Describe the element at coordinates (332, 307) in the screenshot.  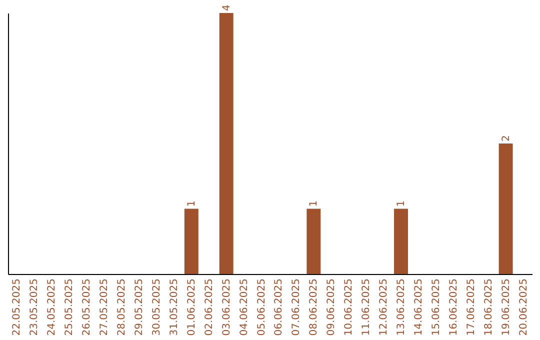
I see `x-tick-label: 09.06.2025` at that location.